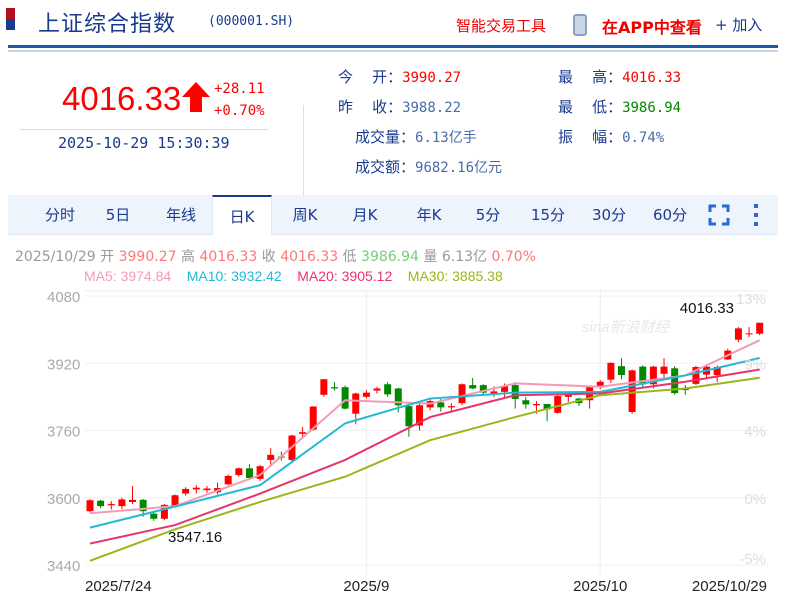 The width and height of the screenshot is (786, 594). I want to click on label: 最 高：, so click(590, 77).